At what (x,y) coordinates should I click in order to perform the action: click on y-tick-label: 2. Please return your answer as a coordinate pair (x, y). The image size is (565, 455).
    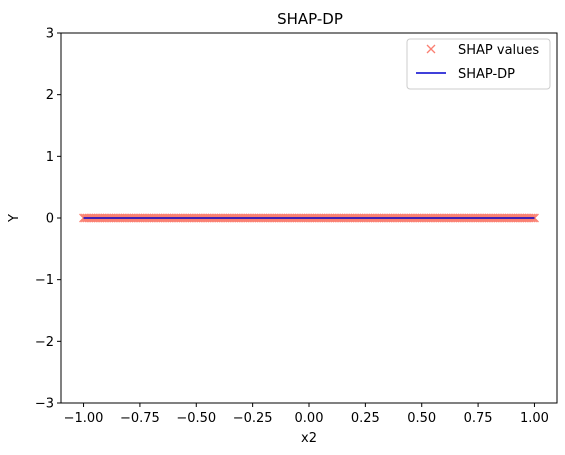
    Looking at the image, I should click on (50, 95).